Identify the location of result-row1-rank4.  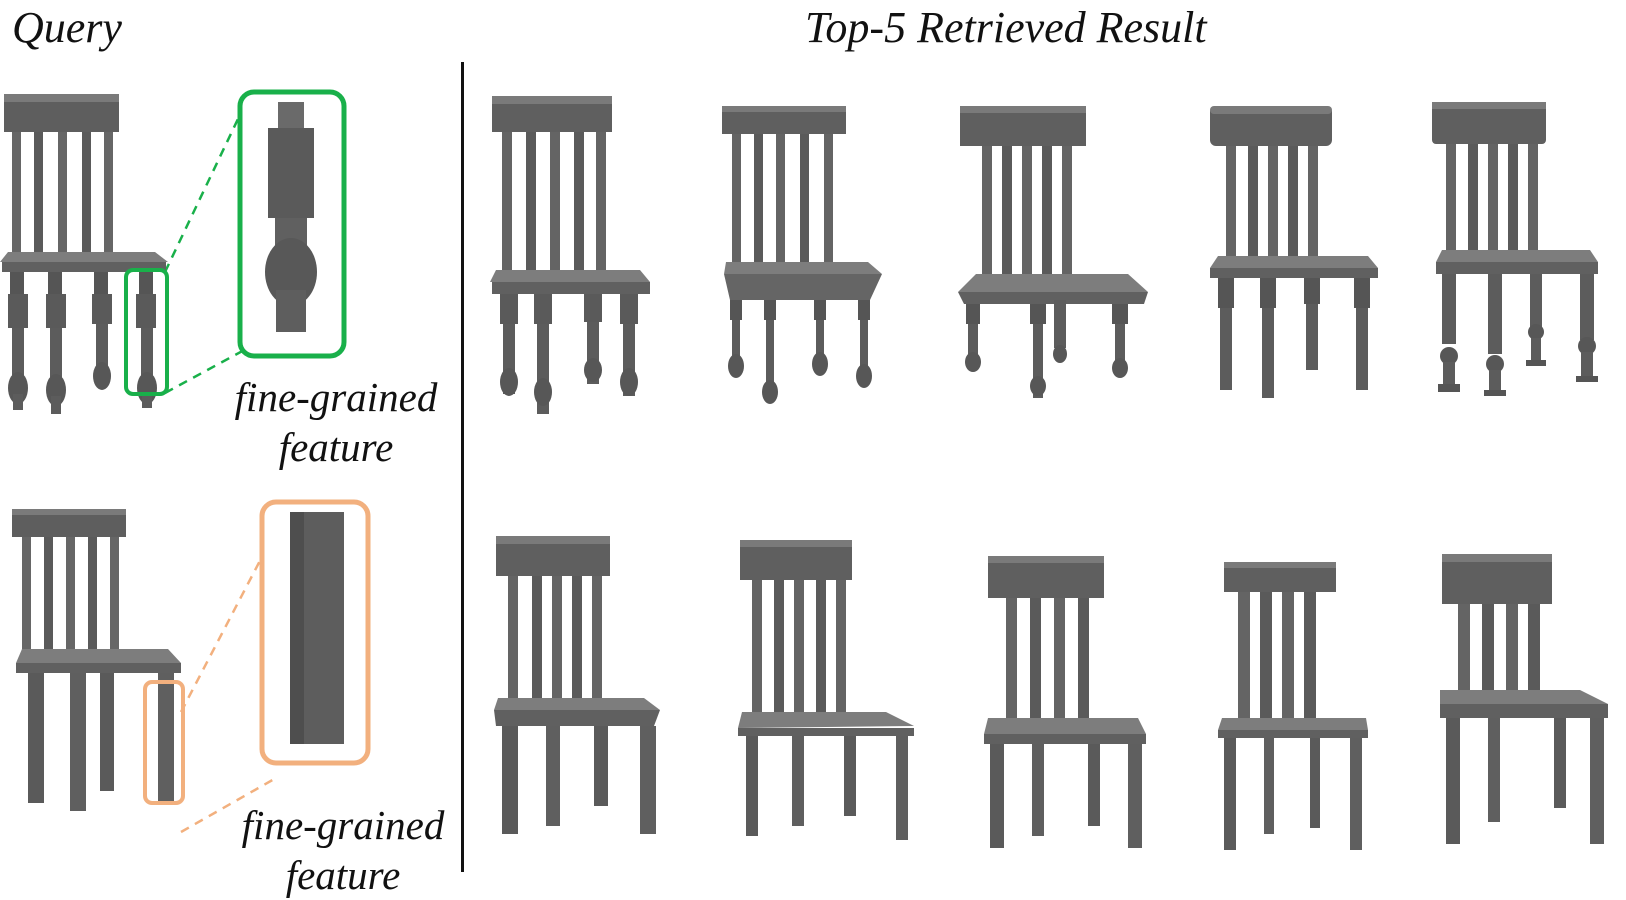
(1294, 252).